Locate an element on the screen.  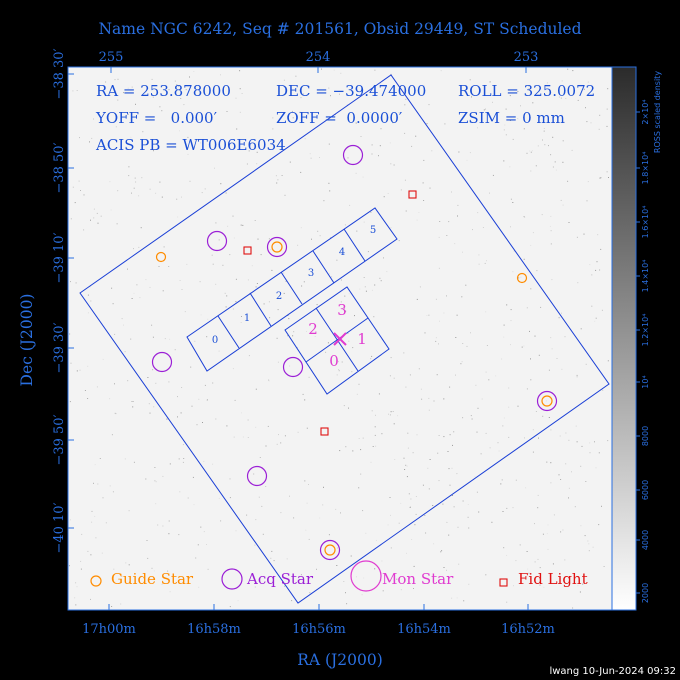
acq-star-marker is located at coordinates (162, 362).